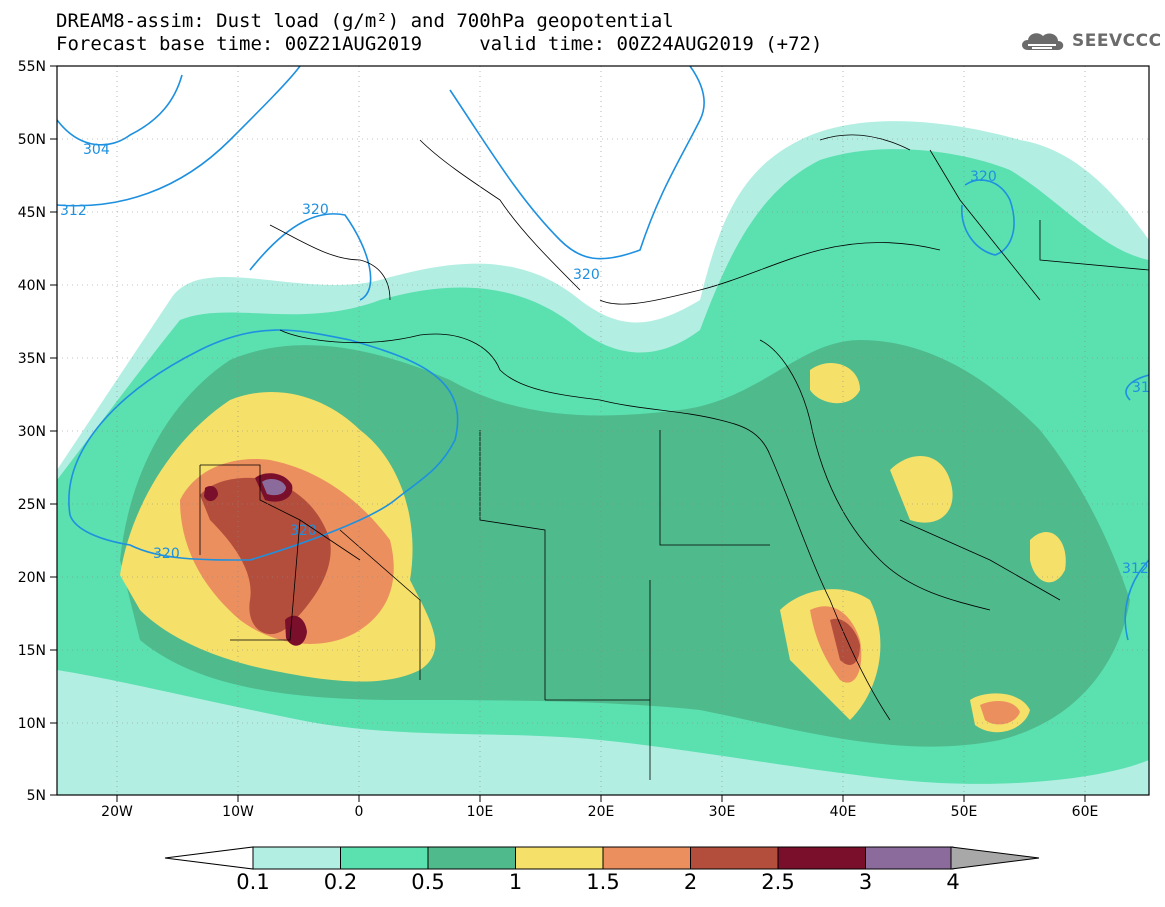 The image size is (1165, 907). What do you see at coordinates (1000, 712) in the screenshot?
I see `dust-level-1.5` at bounding box center [1000, 712].